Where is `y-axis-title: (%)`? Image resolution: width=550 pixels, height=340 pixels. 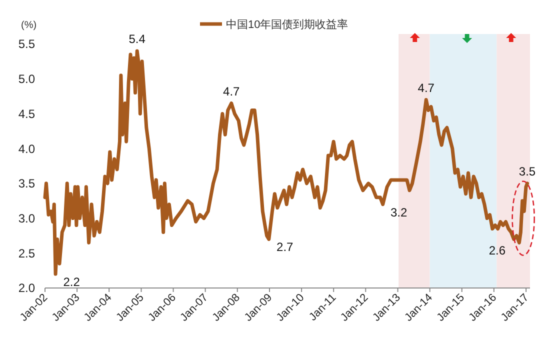 y-axis-title: (%) is located at coordinates (29, 25).